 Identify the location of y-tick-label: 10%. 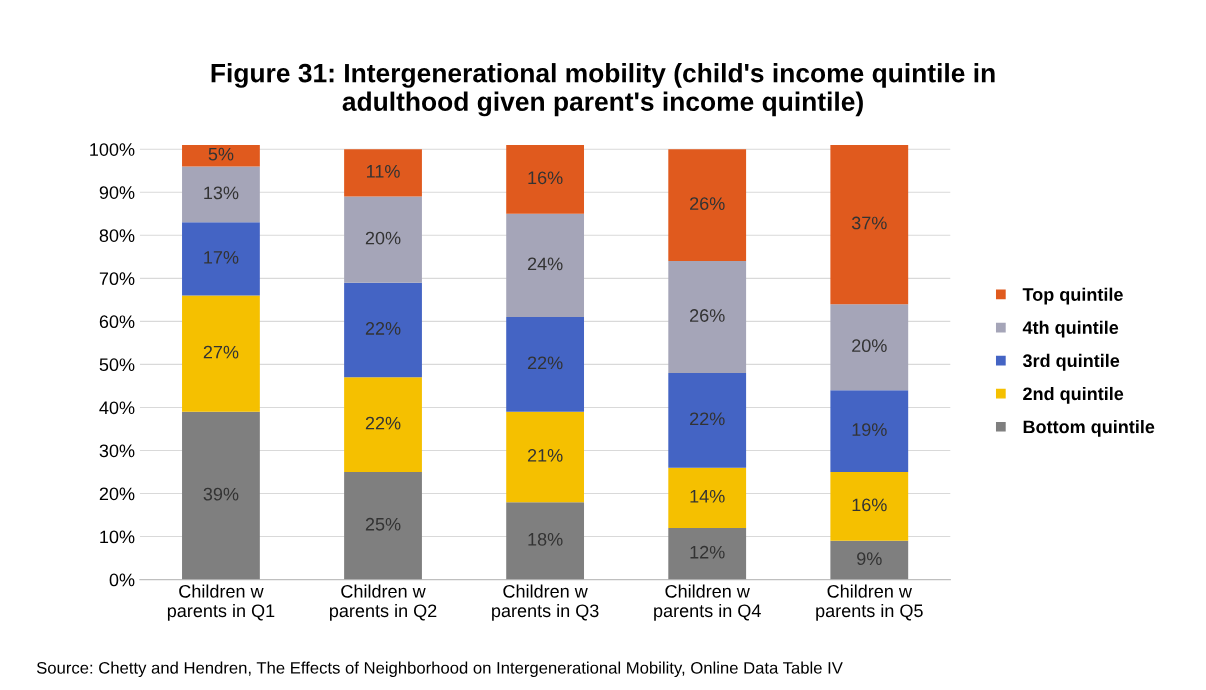
(117, 537).